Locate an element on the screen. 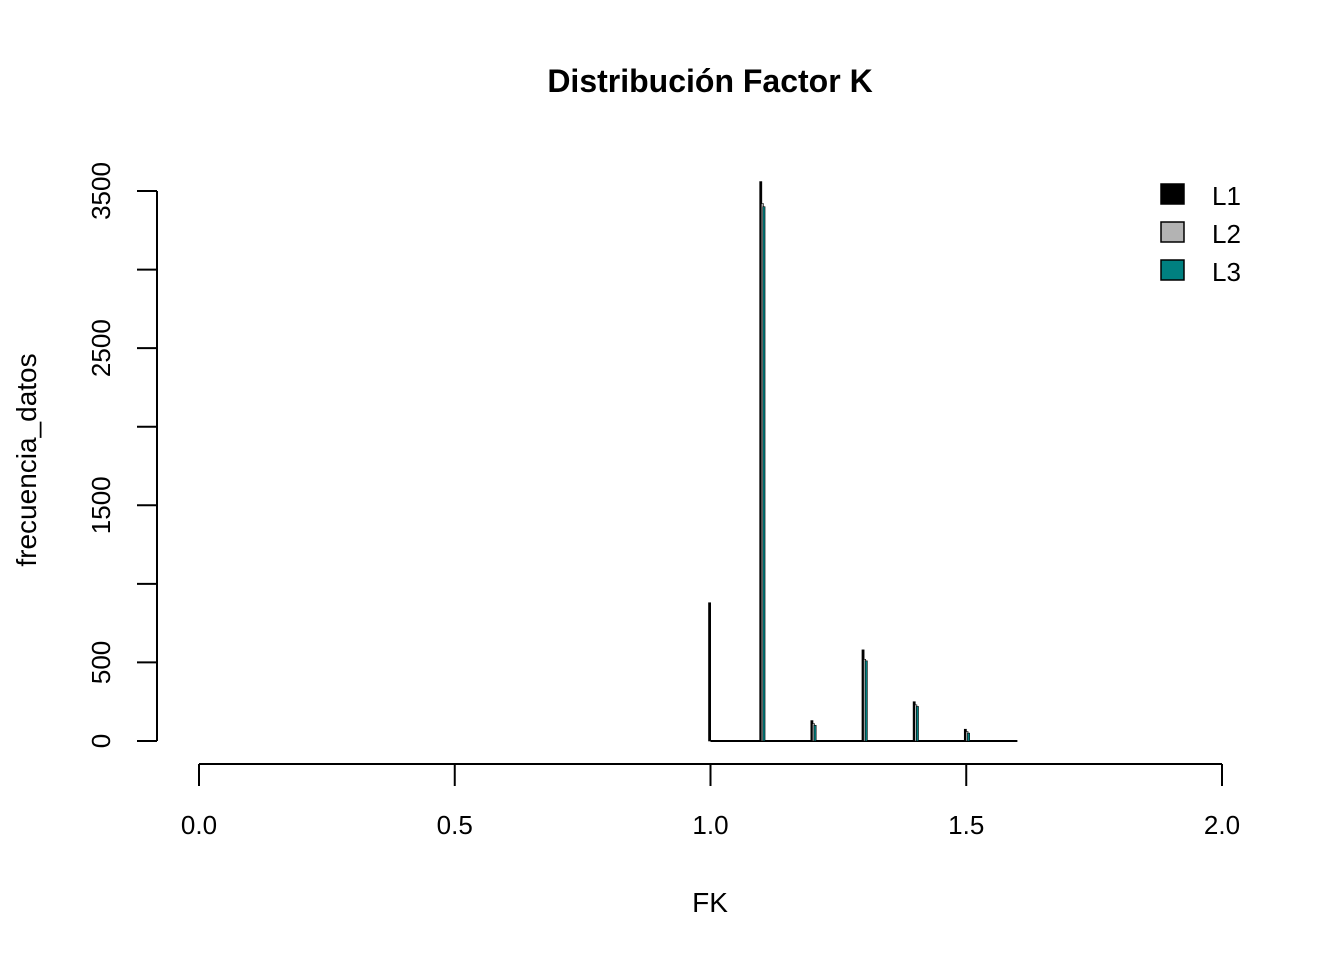 The height and width of the screenshot is (960, 1344). y-tick-label: 0 is located at coordinates (101, 741).